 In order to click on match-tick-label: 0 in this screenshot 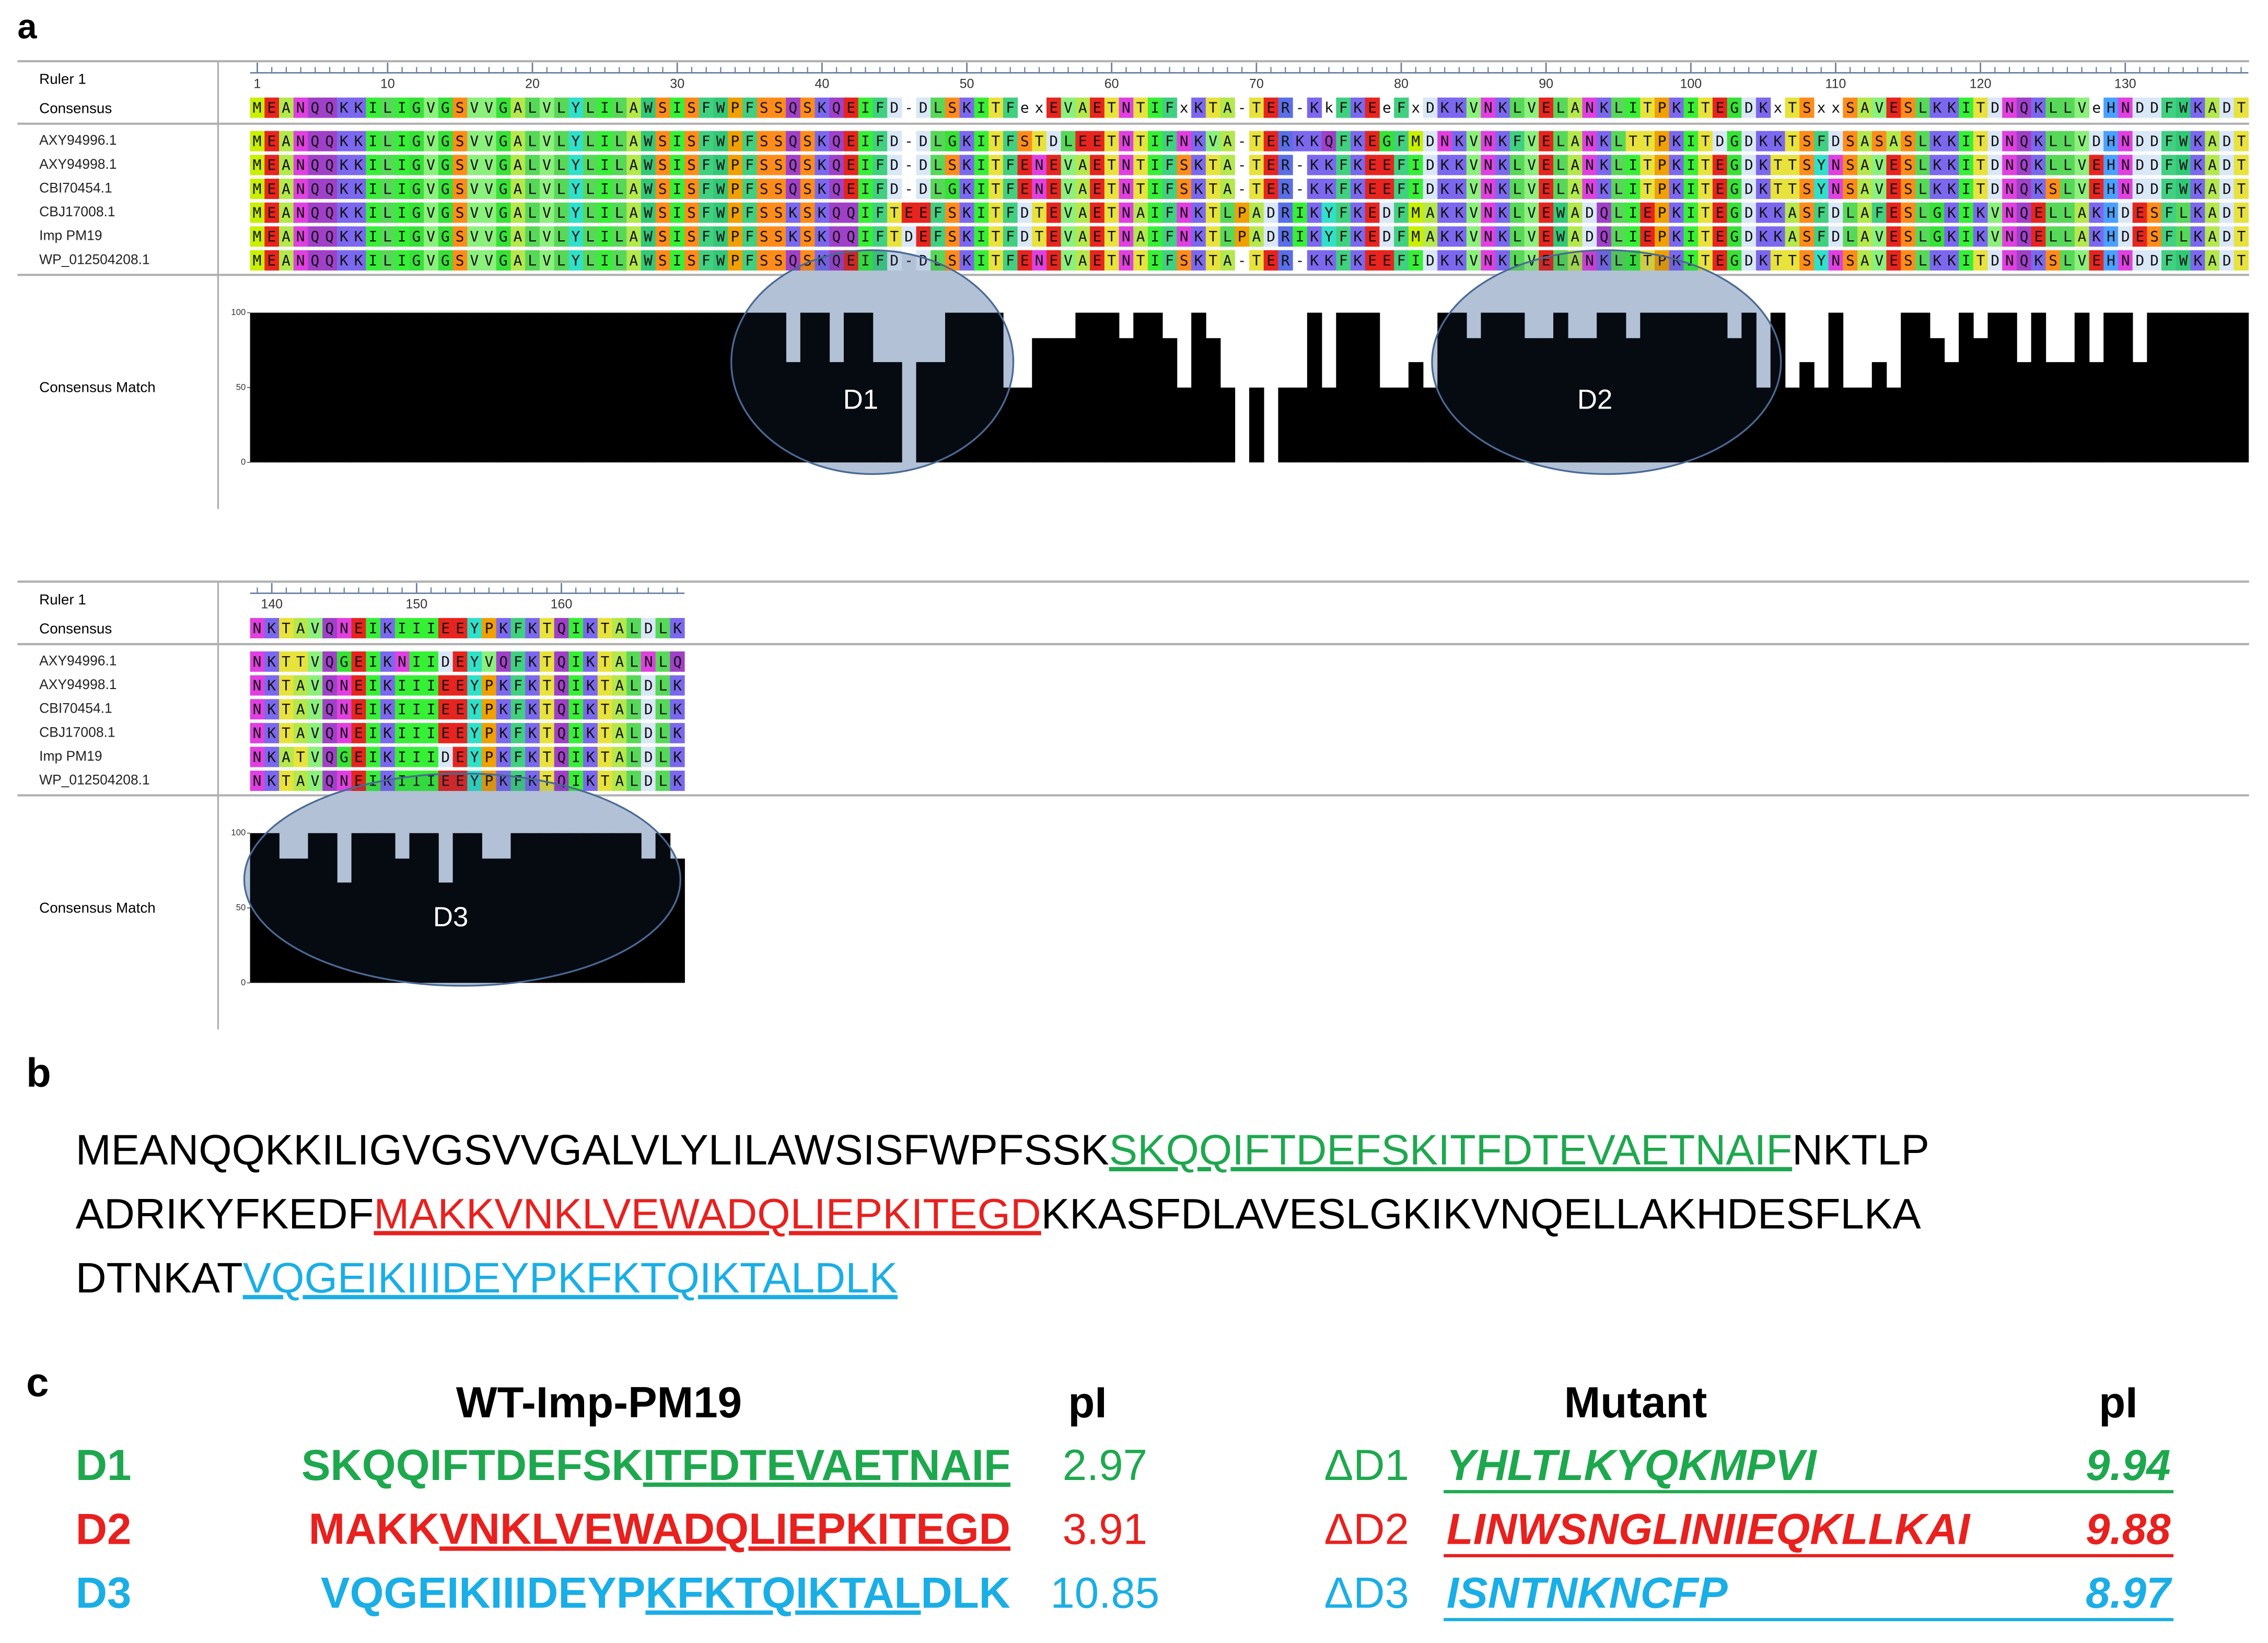, I will do `click(243, 462)`.